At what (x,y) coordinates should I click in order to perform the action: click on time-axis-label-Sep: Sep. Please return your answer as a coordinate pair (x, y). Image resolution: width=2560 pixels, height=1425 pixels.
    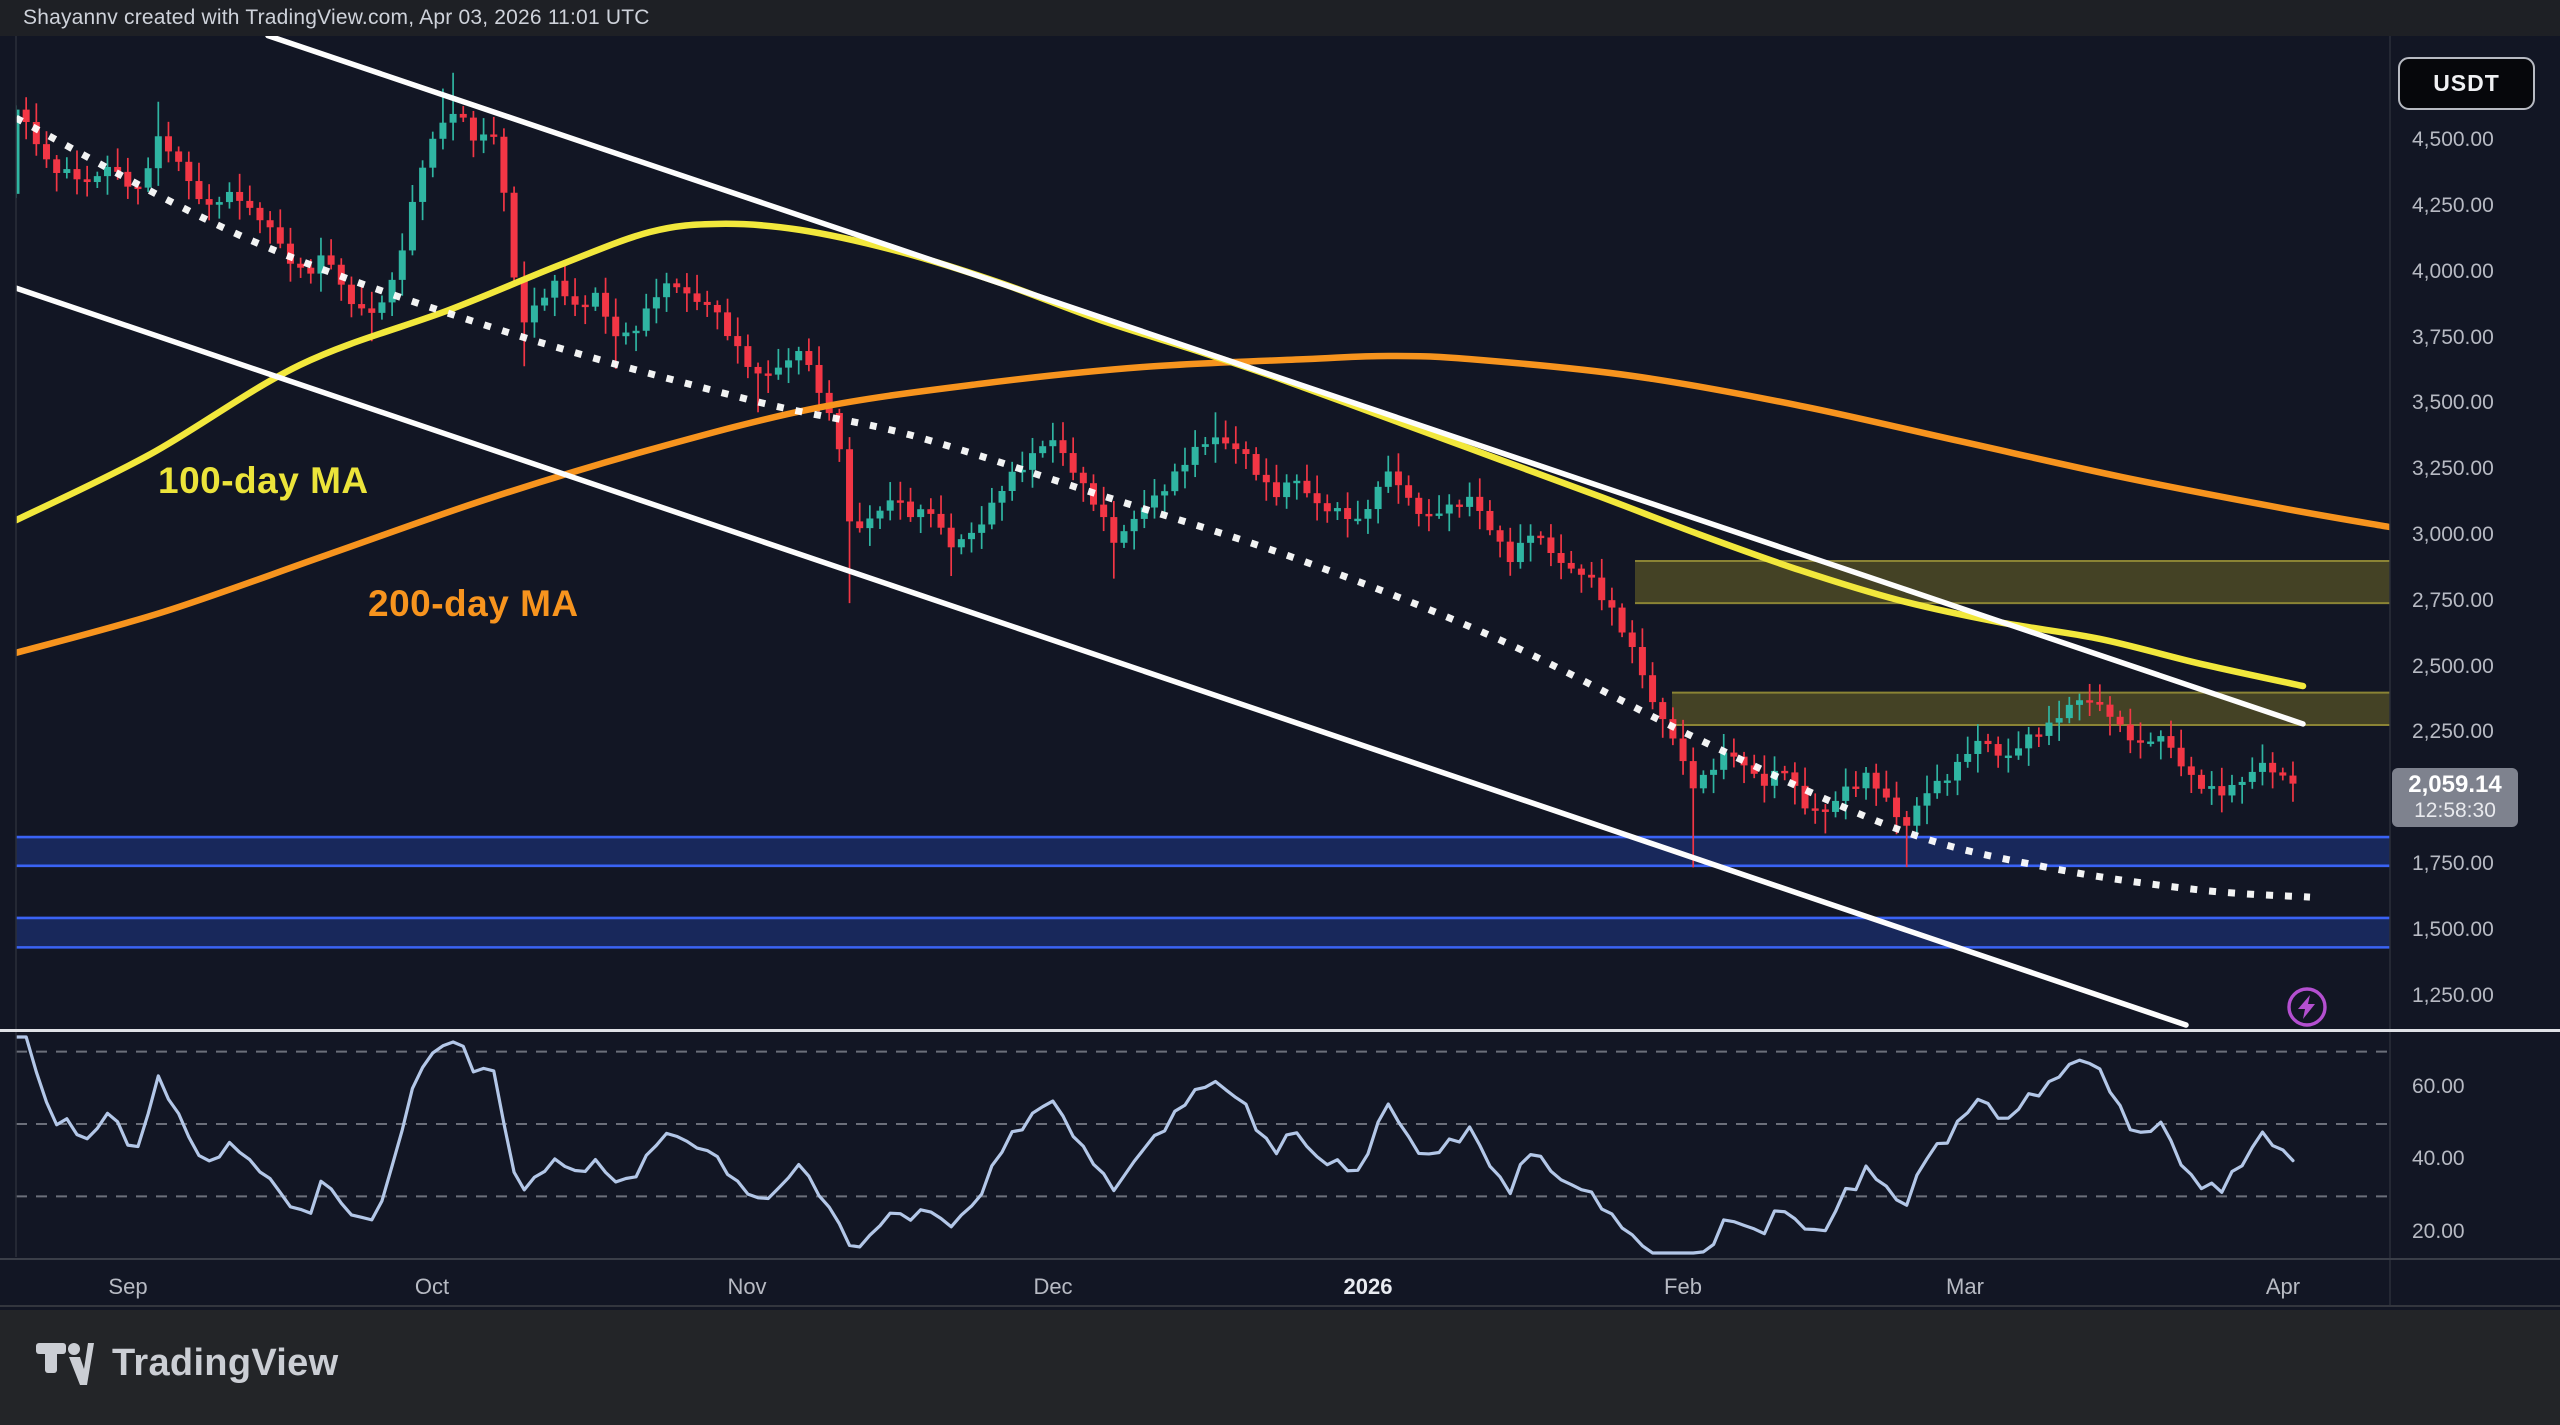
    Looking at the image, I should click on (128, 1286).